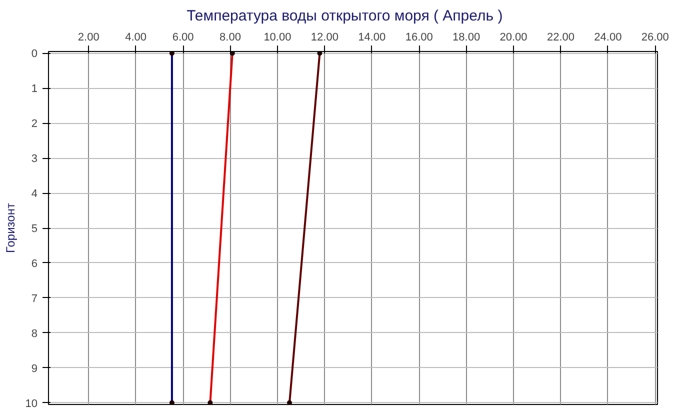 The width and height of the screenshot is (675, 419). Describe the element at coordinates (466, 38) in the screenshot. I see `x-tick-label: 18.00` at that location.